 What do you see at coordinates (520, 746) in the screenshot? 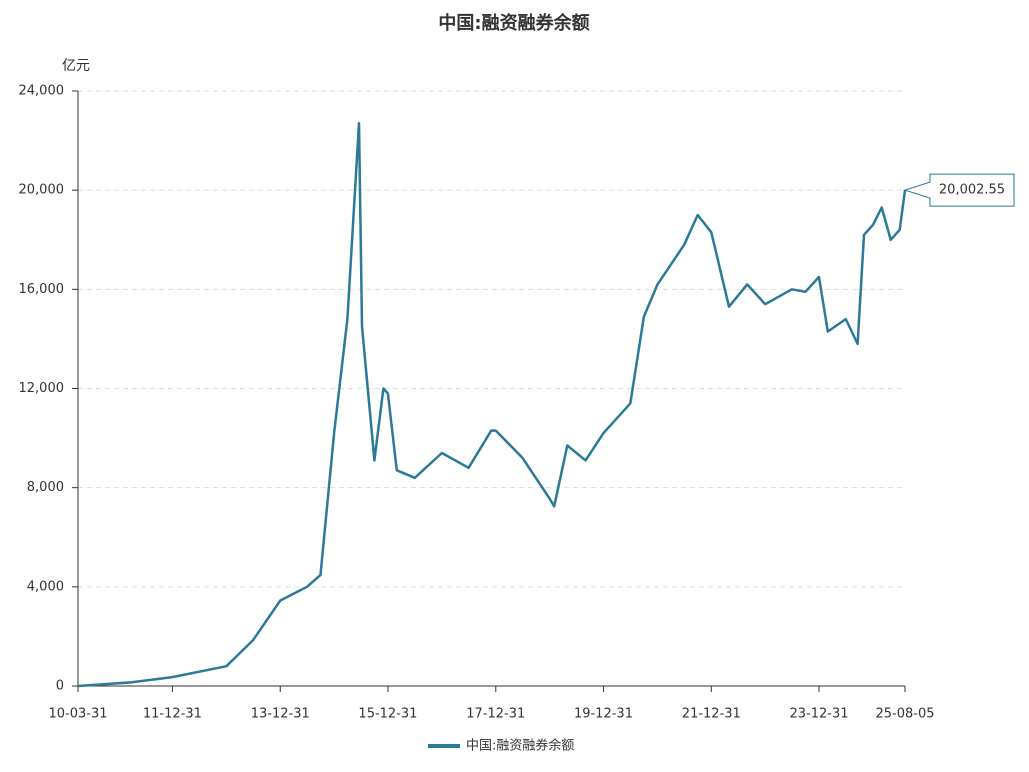
I see `legend-label: 中国:融资融券余额` at bounding box center [520, 746].